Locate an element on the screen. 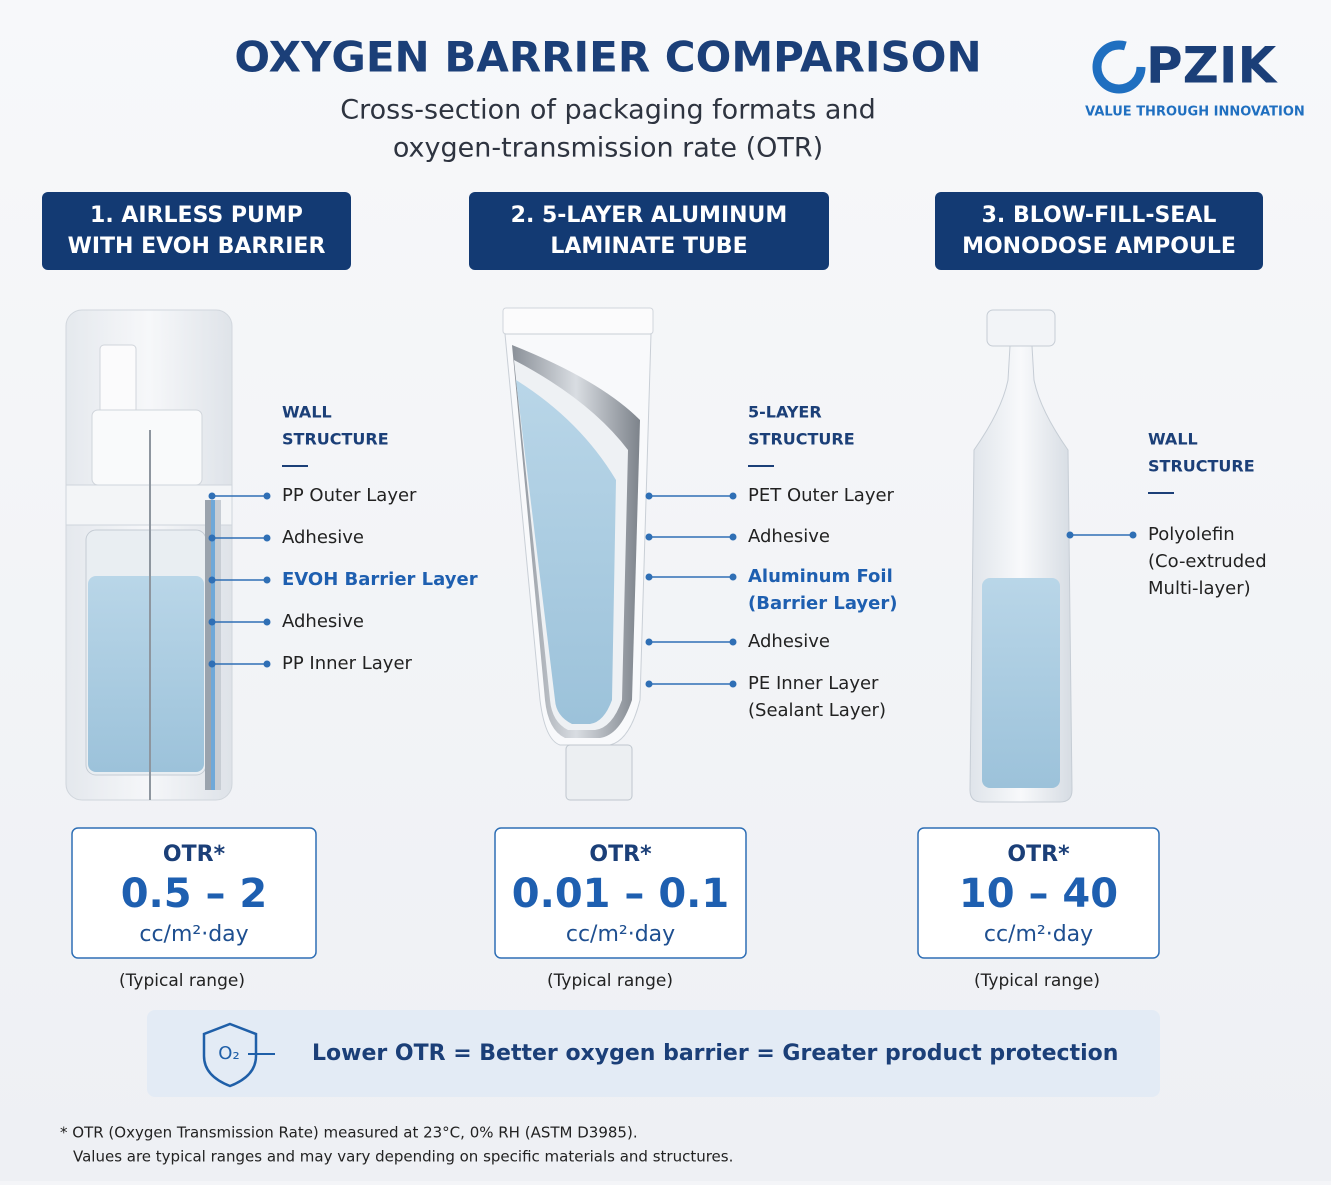 The width and height of the screenshot is (1331, 1185). ampoule-tab is located at coordinates (1021, 328).